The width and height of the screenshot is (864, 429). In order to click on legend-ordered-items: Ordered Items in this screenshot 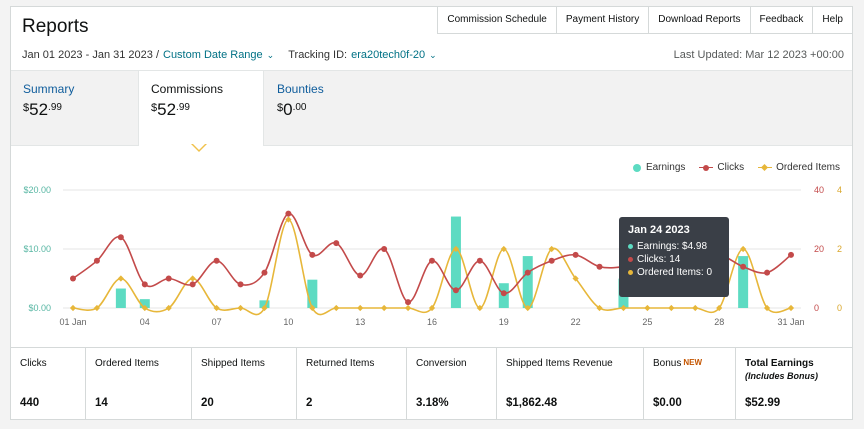, I will do `click(799, 167)`.